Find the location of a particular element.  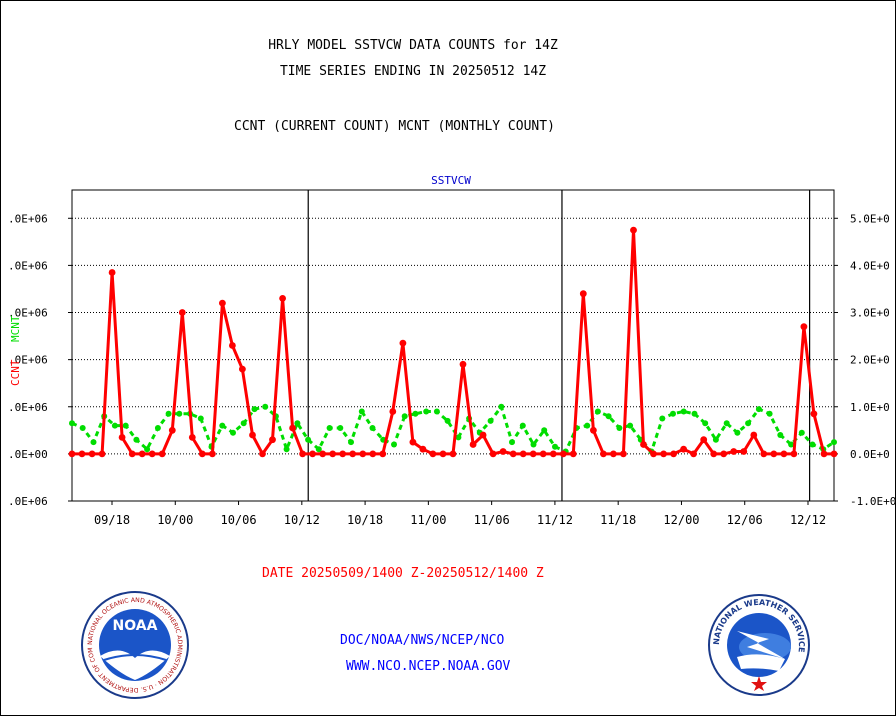

x-tick-label: 11/06 is located at coordinates (492, 520).